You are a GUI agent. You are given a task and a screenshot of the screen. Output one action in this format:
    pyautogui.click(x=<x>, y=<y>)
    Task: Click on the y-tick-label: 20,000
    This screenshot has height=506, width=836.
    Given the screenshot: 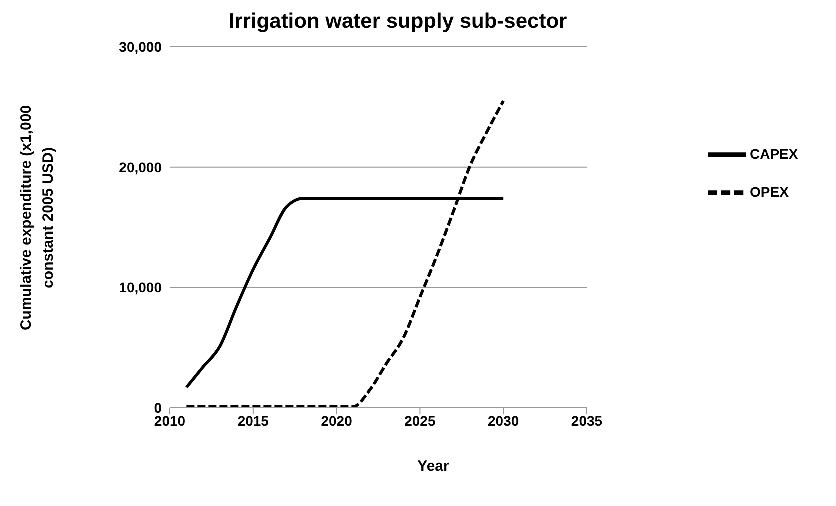 What is the action you would take?
    pyautogui.click(x=140, y=167)
    